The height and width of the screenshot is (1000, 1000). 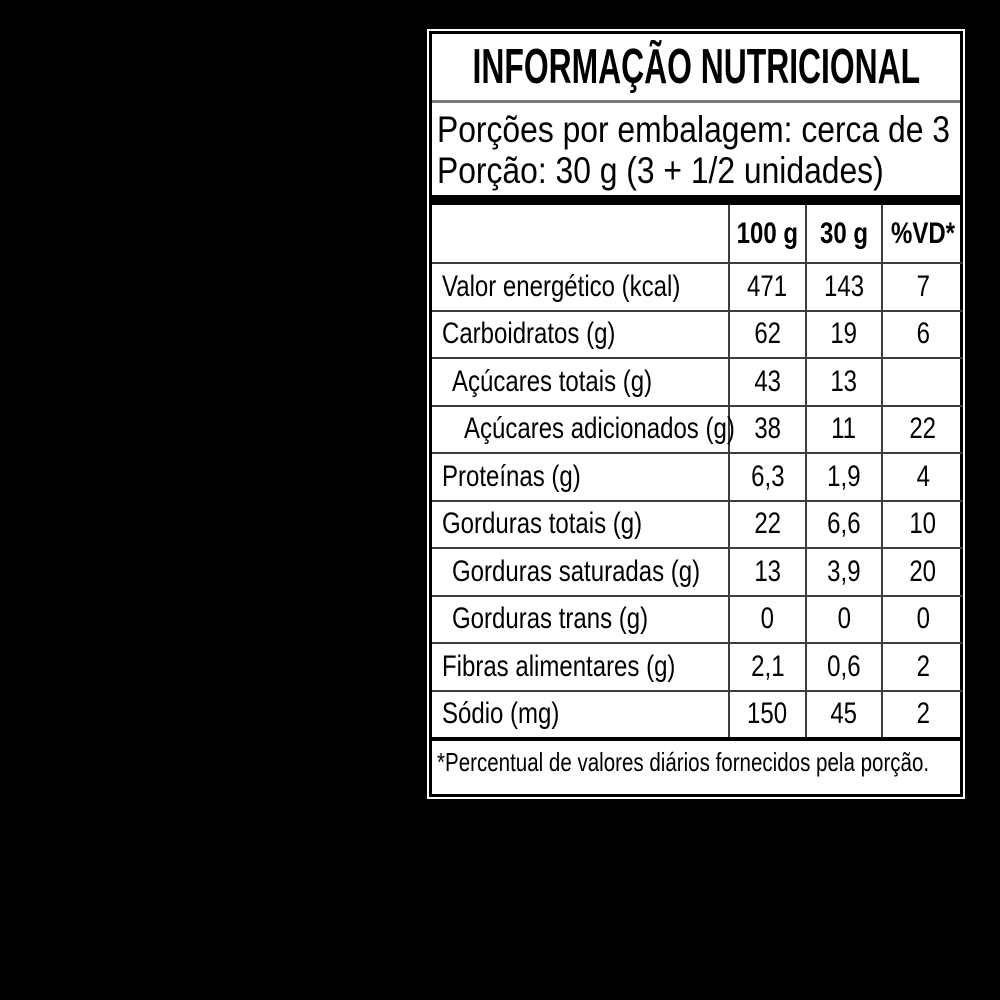 What do you see at coordinates (843, 571) in the screenshot?
I see `table-row-value-30g: 3,9` at bounding box center [843, 571].